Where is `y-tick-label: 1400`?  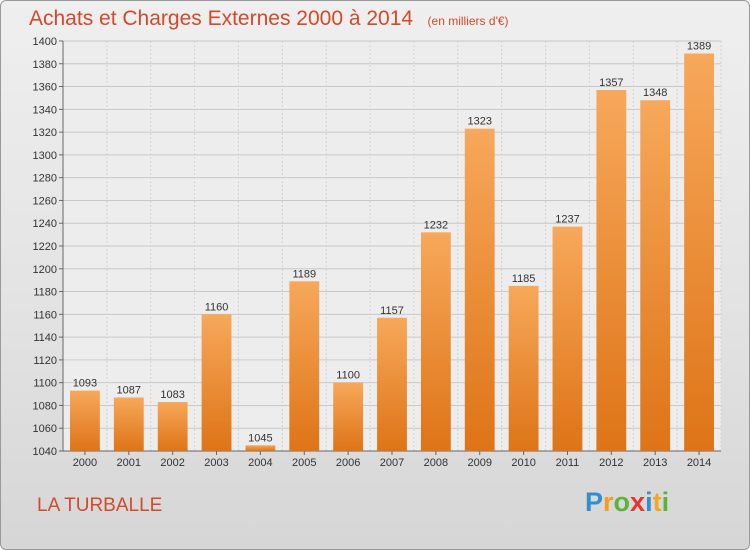
y-tick-label: 1400 is located at coordinates (45, 42).